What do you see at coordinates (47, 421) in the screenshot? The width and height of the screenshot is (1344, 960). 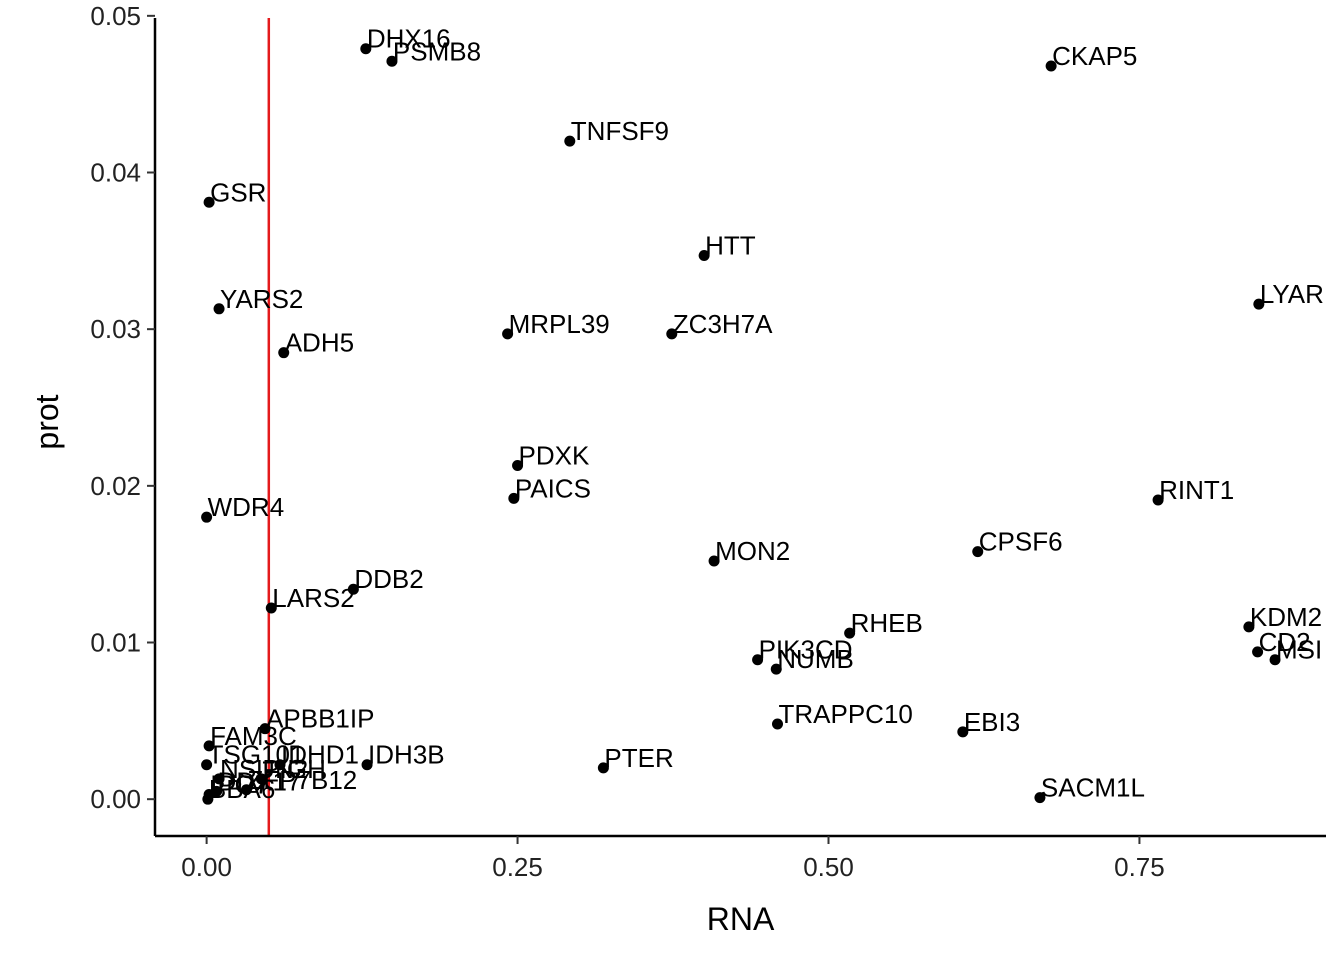 I see `y-axis-title: prot` at bounding box center [47, 421].